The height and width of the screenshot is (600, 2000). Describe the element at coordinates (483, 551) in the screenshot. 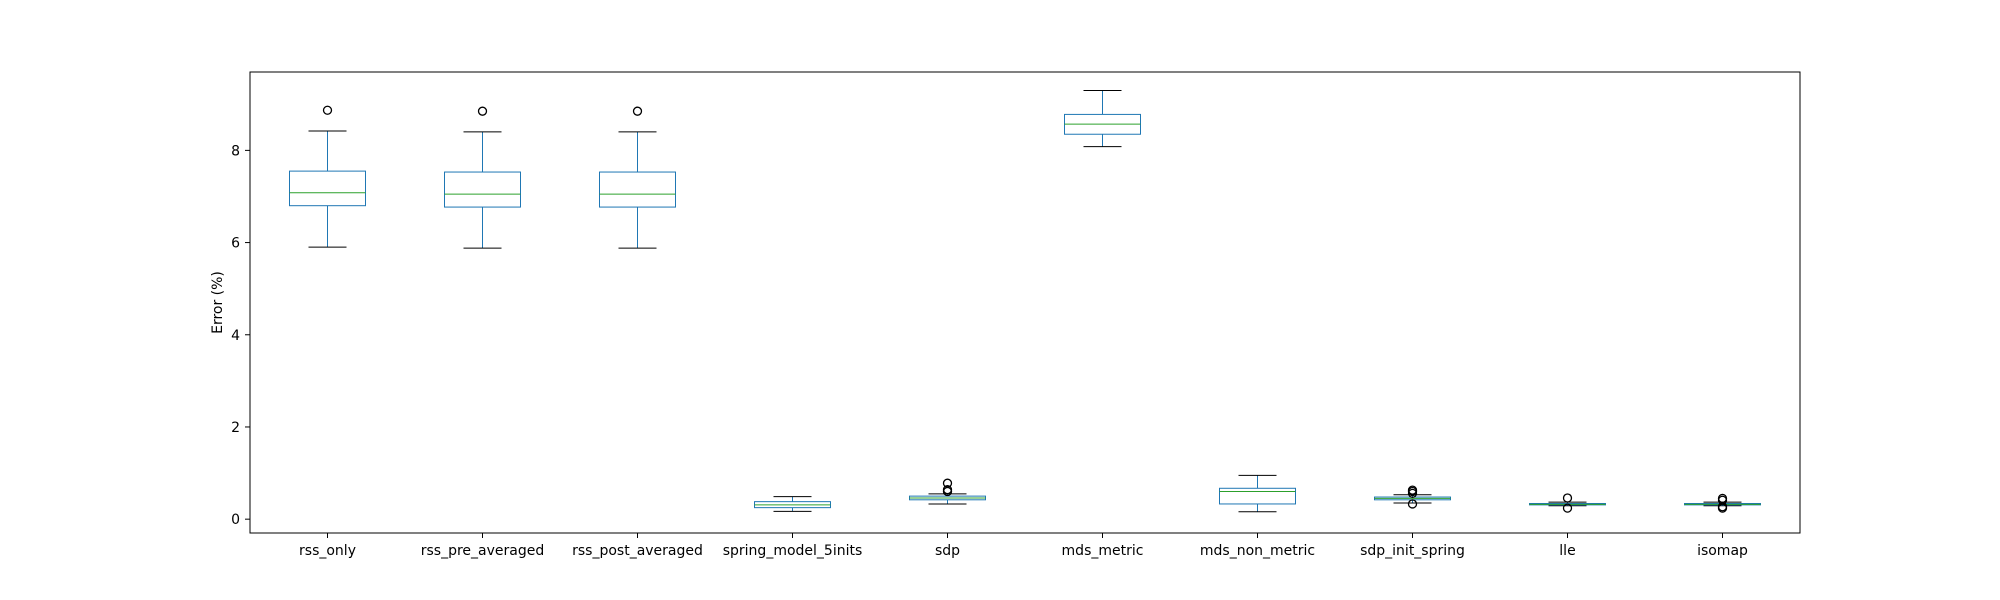

I see `x-tick-label: rss_pre_averaged` at that location.